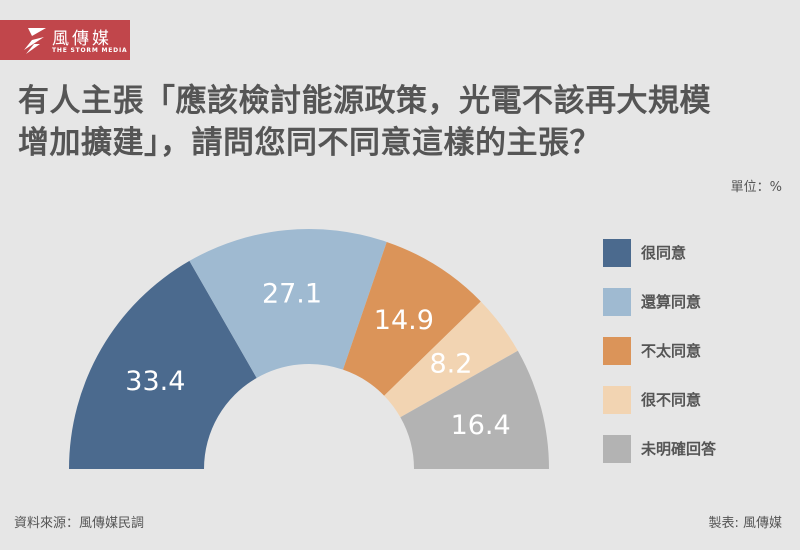 This screenshot has width=800, height=550. I want to click on source-note: 資料來源：風傳媒民調, so click(79, 523).